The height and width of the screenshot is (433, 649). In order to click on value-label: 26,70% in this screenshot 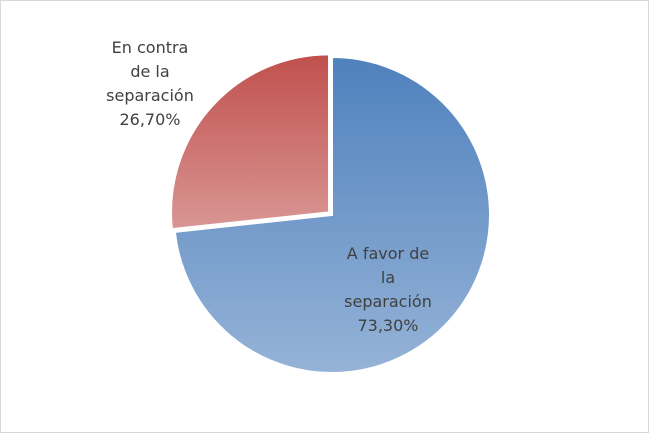, I will do `click(150, 119)`.